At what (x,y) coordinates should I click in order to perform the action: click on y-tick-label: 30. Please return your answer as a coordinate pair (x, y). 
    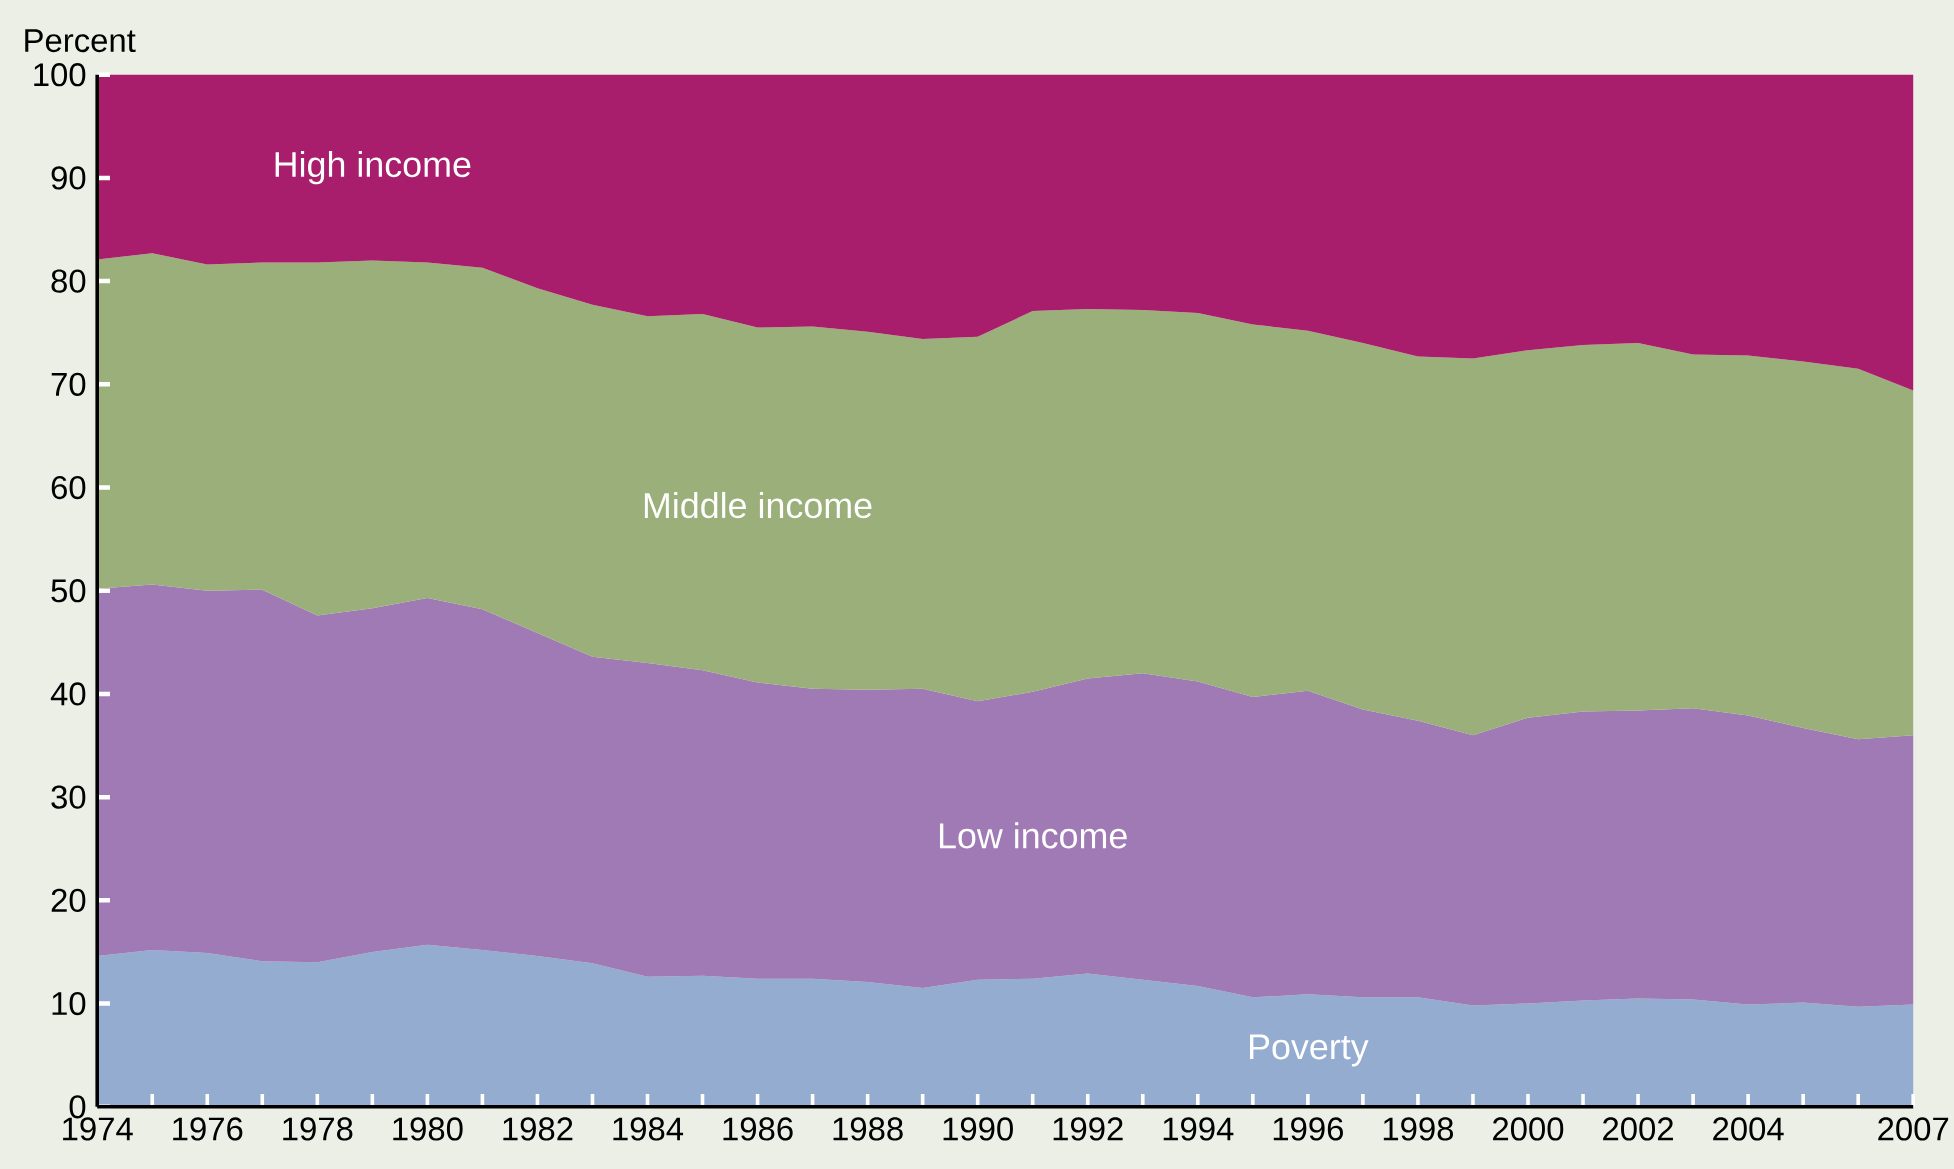
    Looking at the image, I should click on (68, 797).